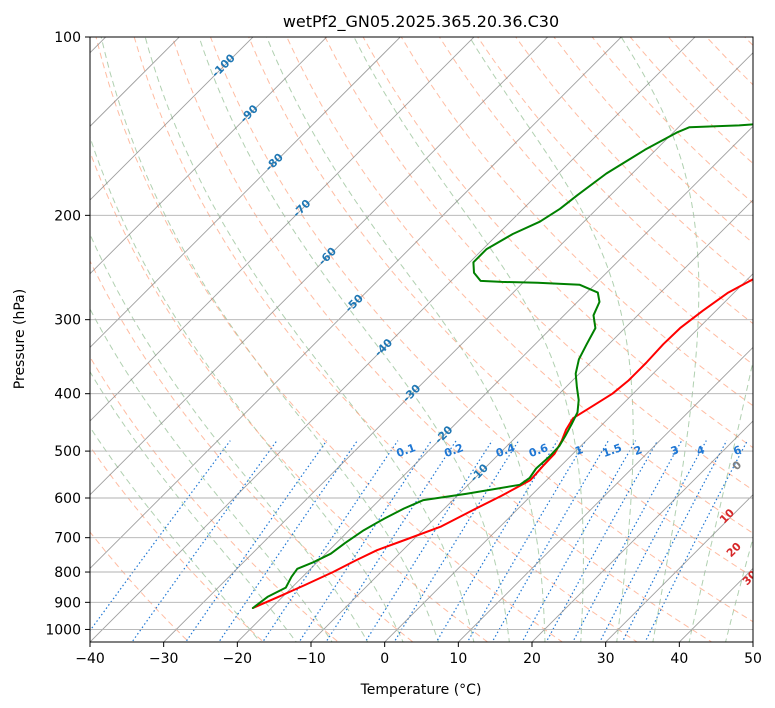 This screenshot has width=775, height=708. Describe the element at coordinates (63, 630) in the screenshot. I see `y-tick-label: 1000` at that location.